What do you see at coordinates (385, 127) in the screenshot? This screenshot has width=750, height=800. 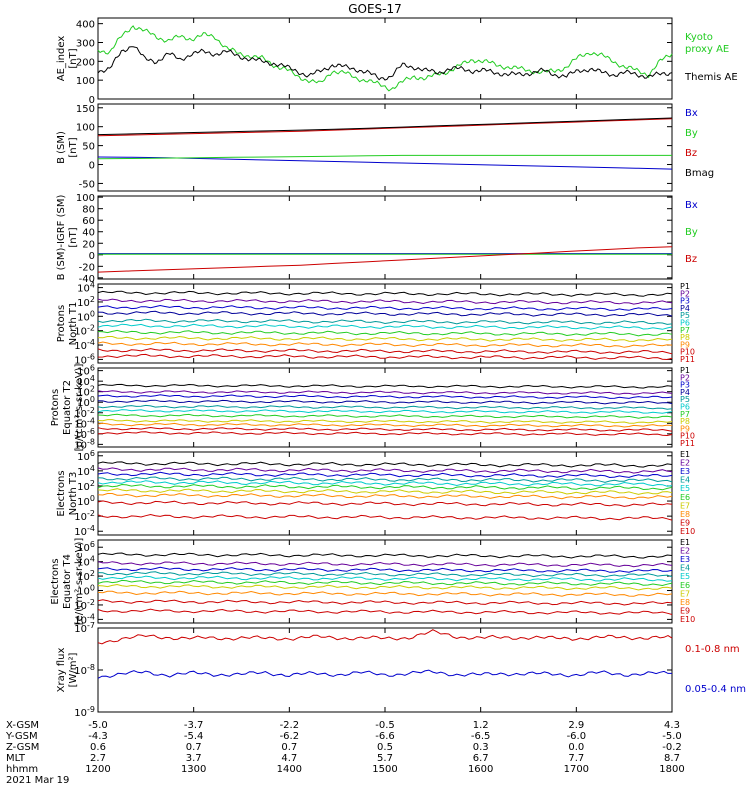 I see `series-line-bz` at bounding box center [385, 127].